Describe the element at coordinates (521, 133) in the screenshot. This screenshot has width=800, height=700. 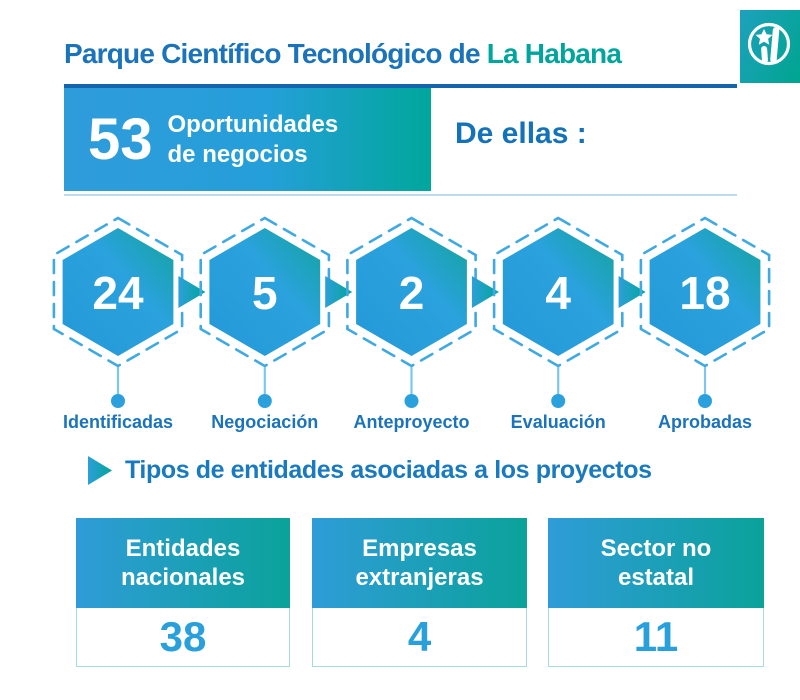
I see `subtitle-de-ellas: De ellas :` at that location.